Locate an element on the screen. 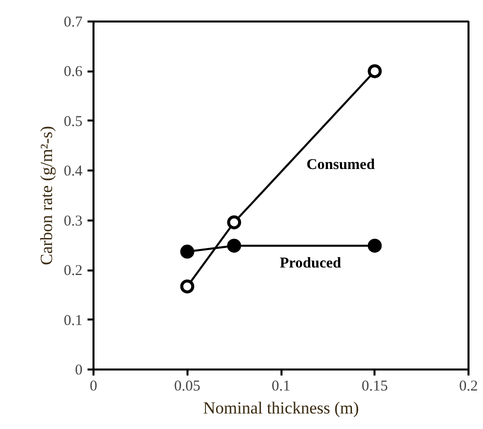 Image resolution: width=483 pixels, height=429 pixels. x-tick-label: 0.1 is located at coordinates (281, 386).